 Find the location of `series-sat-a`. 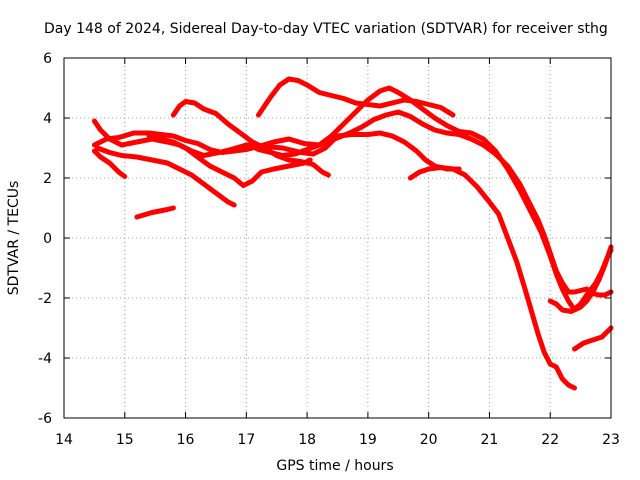

series-sat-a is located at coordinates (276, 145).